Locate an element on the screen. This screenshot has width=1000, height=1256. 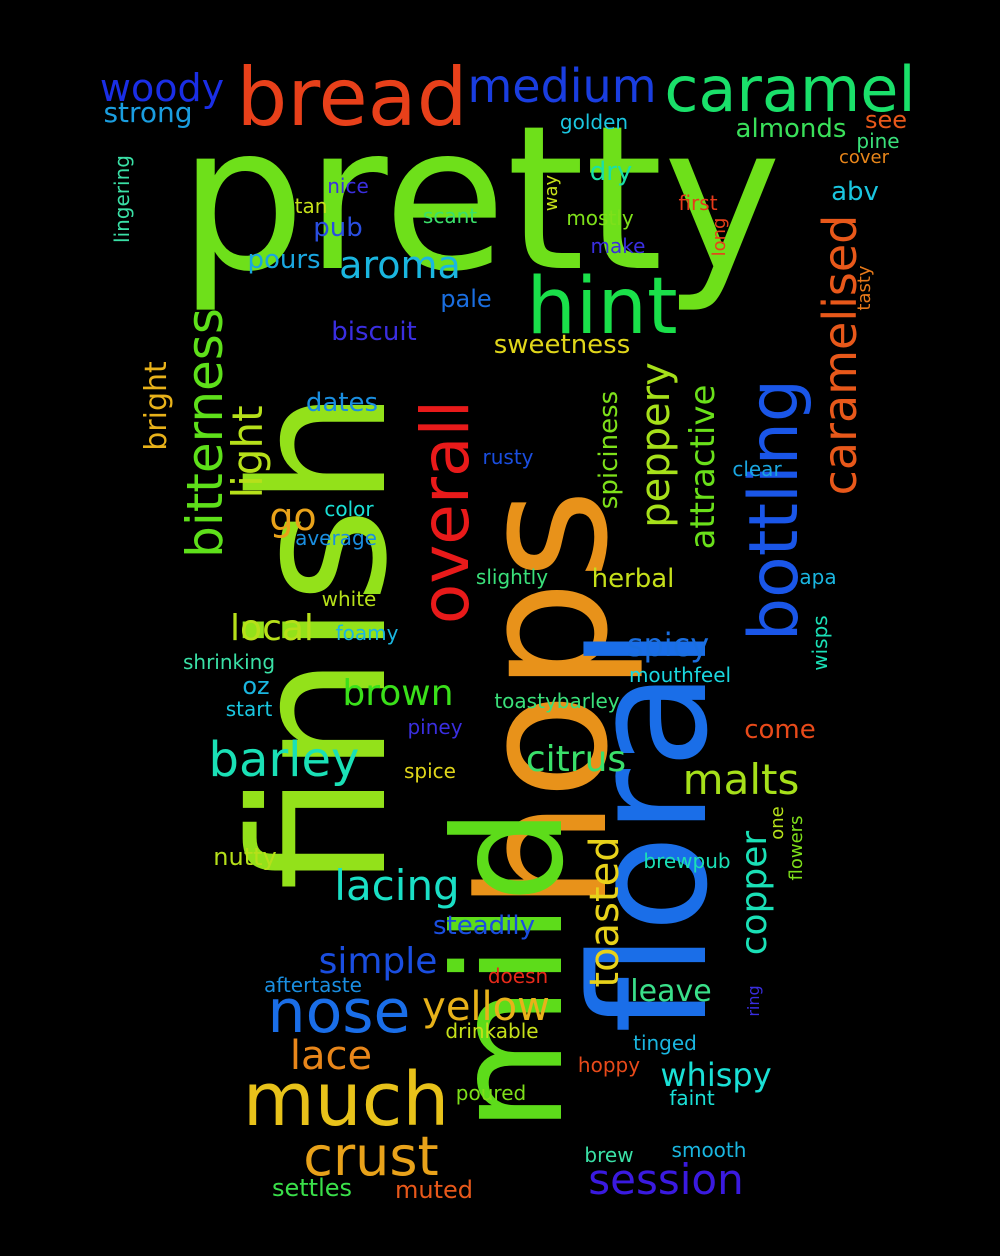
word-drinkable: drinkable is located at coordinates (492, 1031).